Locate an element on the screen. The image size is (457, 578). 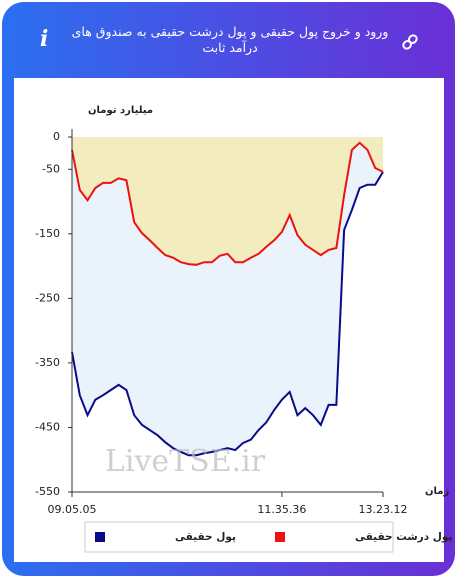
y-tick-label: -250 is located at coordinates (47, 297).